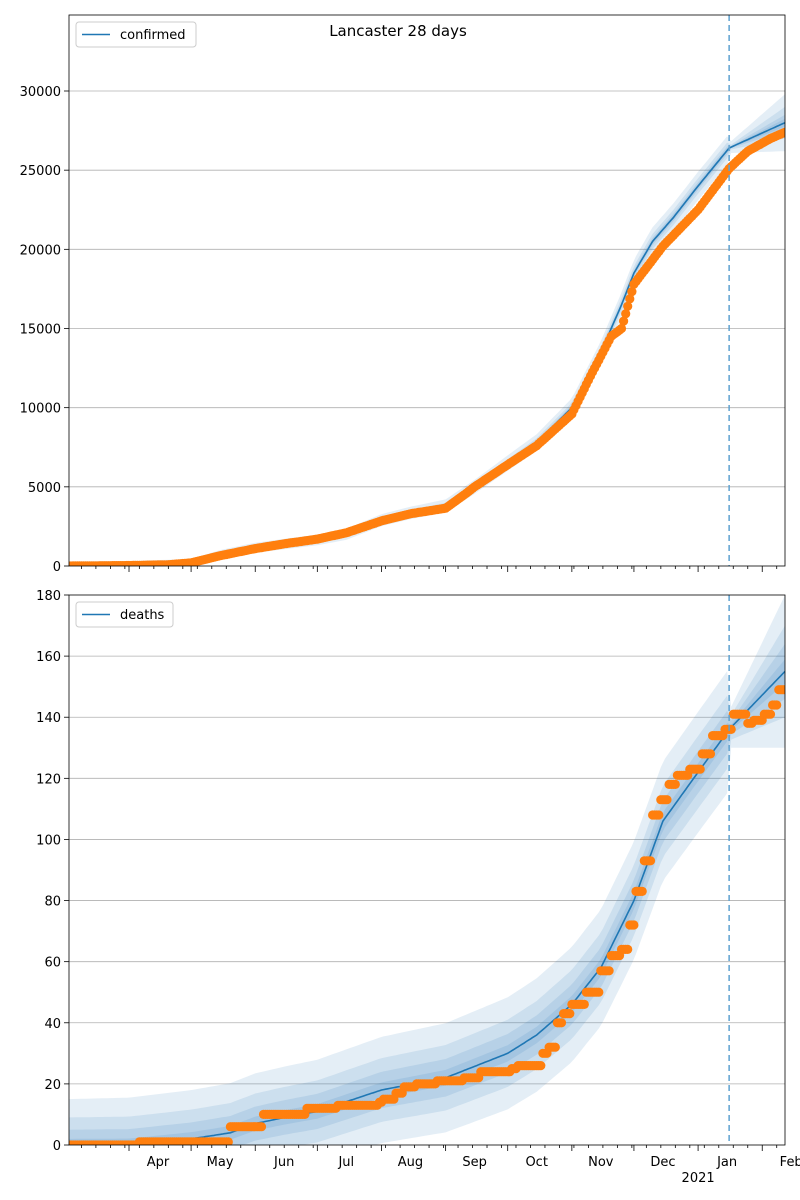 Image resolution: width=800 pixels, height=1200 pixels. I want to click on x-month-label: Aug, so click(410, 1162).